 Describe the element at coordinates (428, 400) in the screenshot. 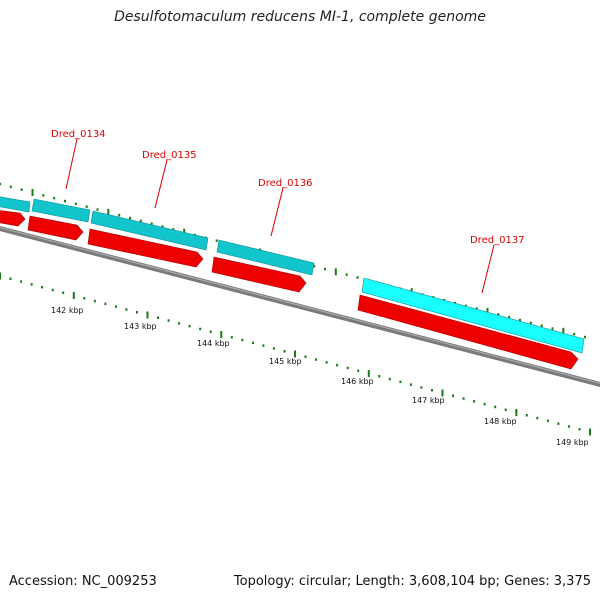

I see `scale-label: 147 kbp` at that location.